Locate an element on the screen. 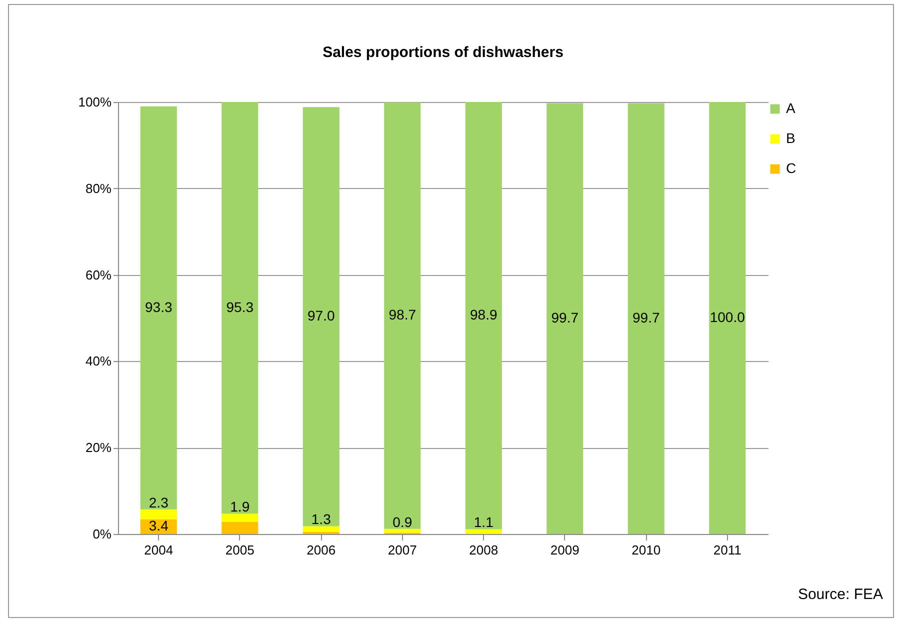 The width and height of the screenshot is (899, 621). x-tick-label: 2011 is located at coordinates (727, 550).